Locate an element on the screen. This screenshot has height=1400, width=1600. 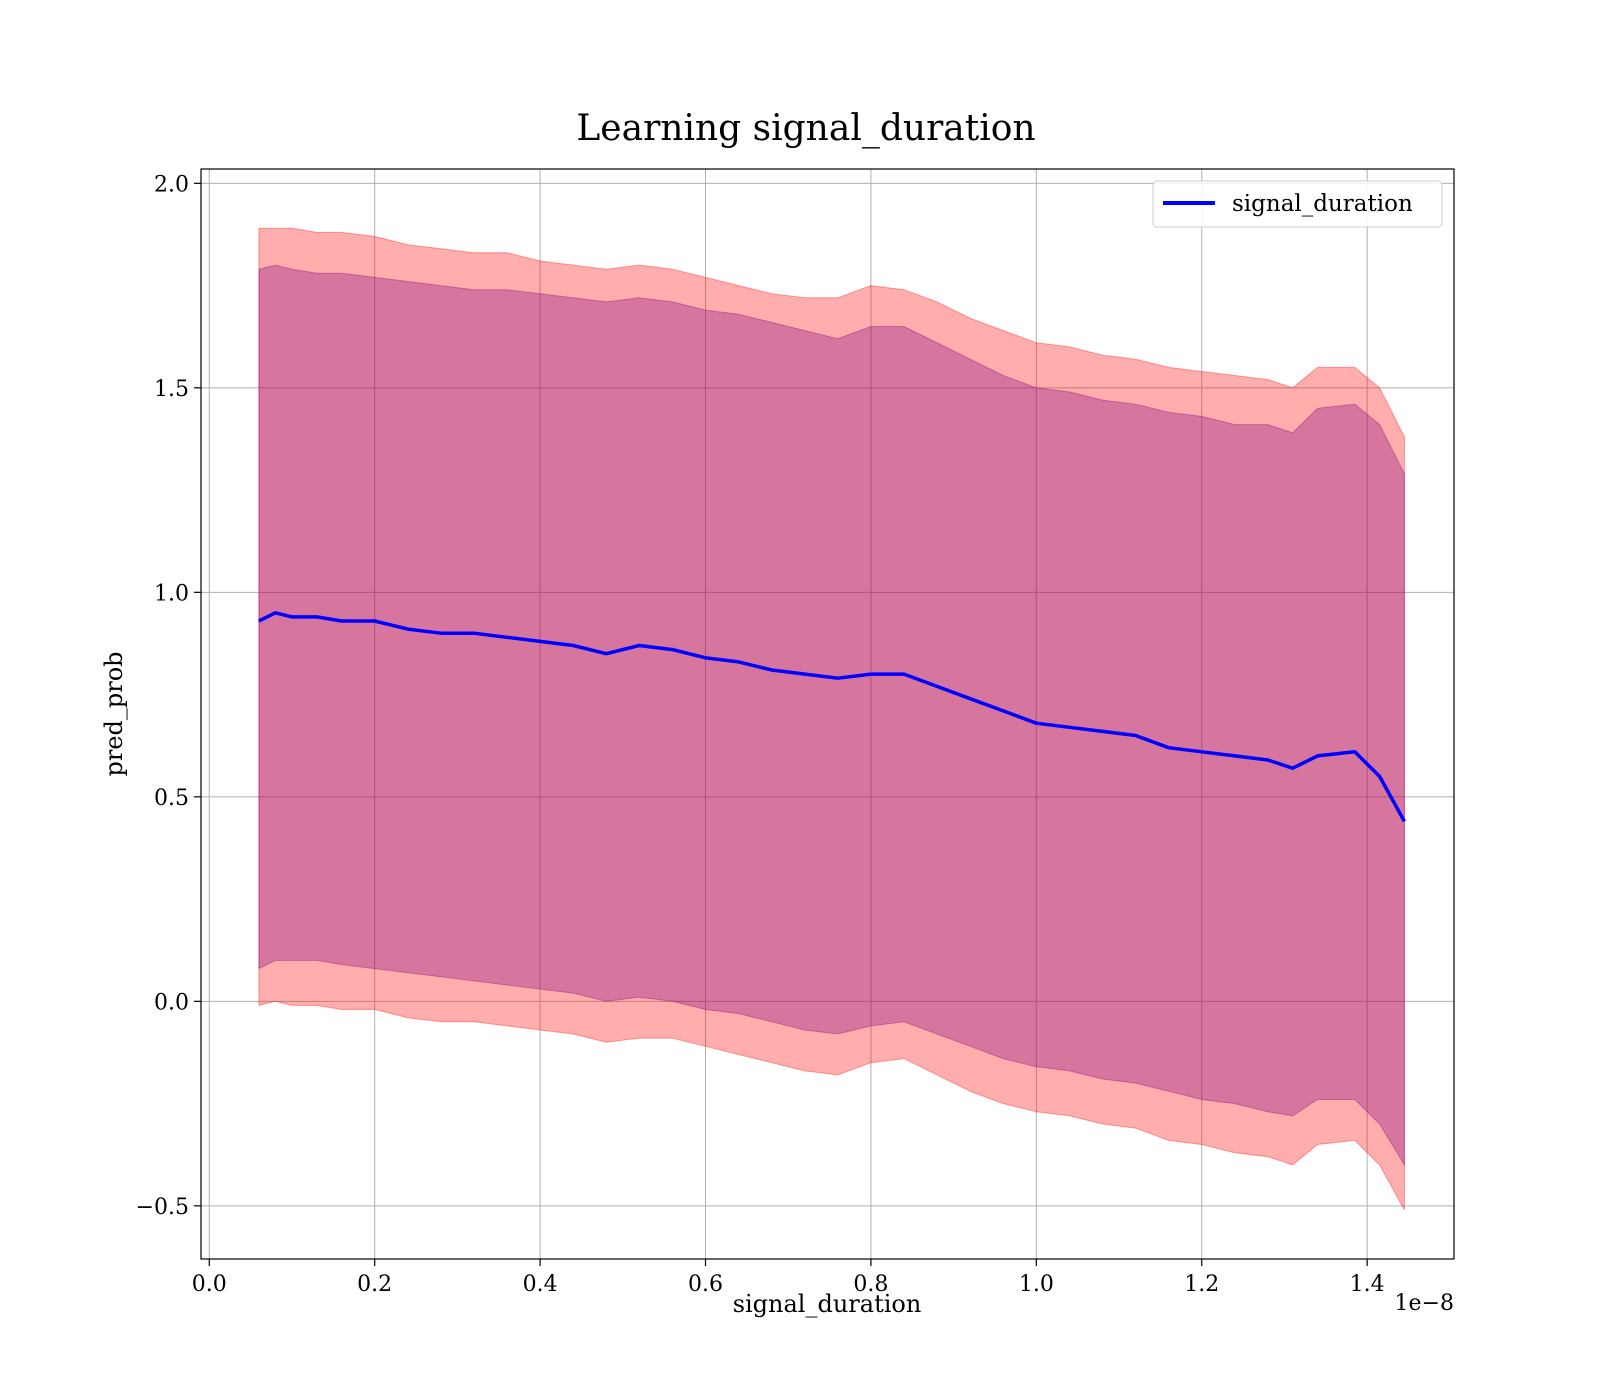
x-tick-label: 0.4 is located at coordinates (540, 1284).